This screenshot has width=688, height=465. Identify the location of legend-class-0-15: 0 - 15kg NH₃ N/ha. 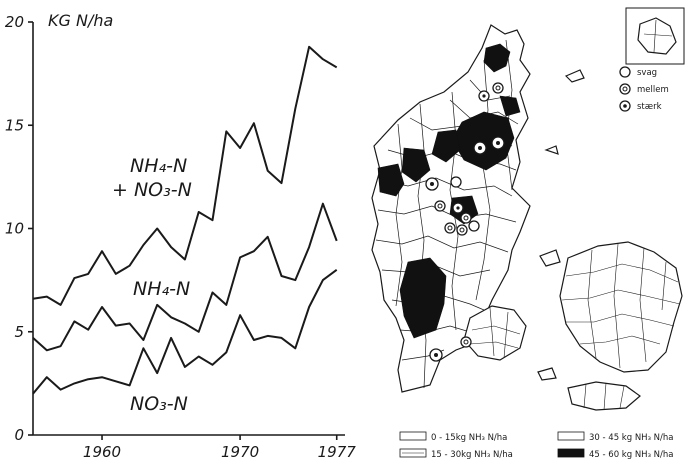
(453, 437).